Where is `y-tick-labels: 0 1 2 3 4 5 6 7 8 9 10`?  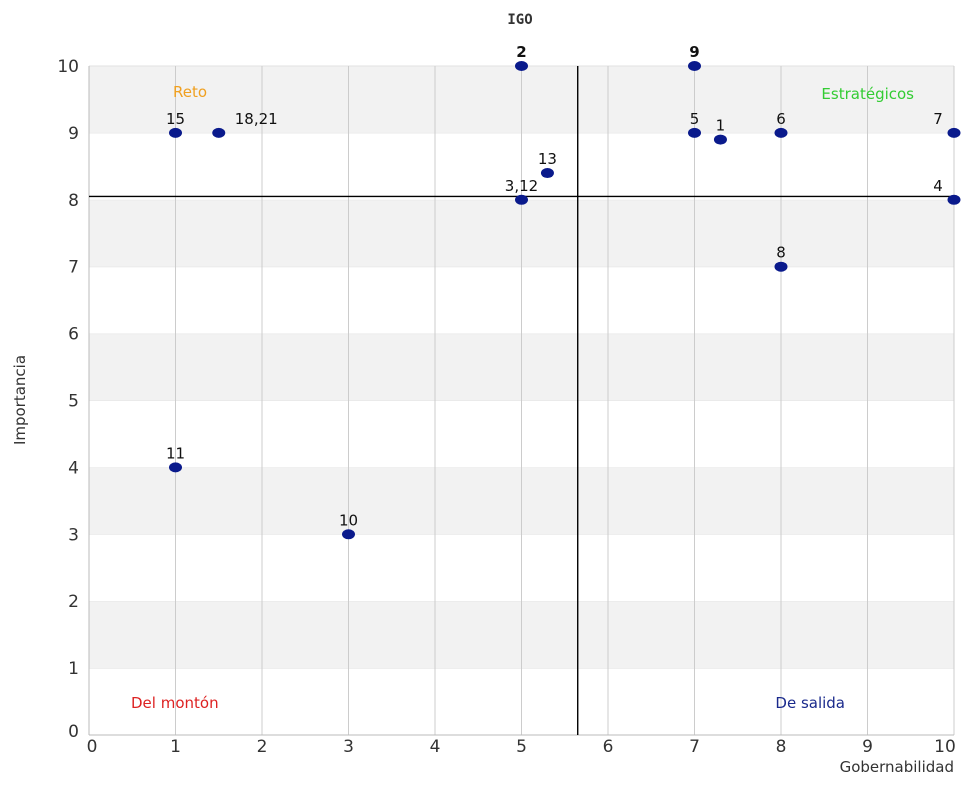 y-tick-labels: 0 1 2 3 4 5 6 7 8 9 10 is located at coordinates (68, 399).